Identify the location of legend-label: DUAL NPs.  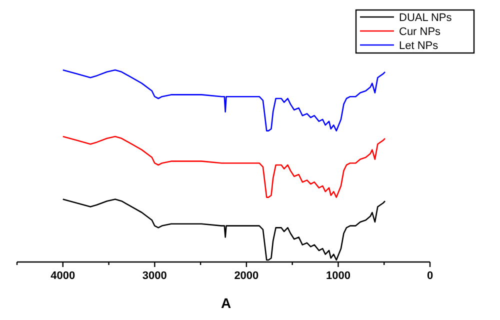
(425, 18).